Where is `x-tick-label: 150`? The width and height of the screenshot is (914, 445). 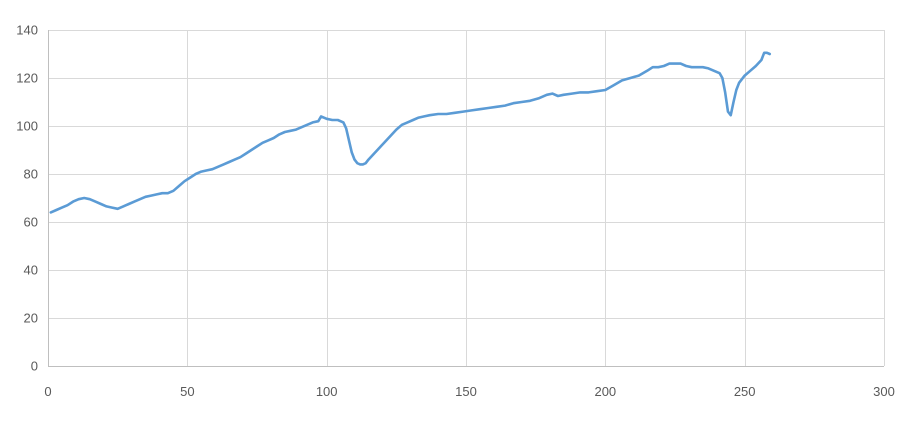 x-tick-label: 150 is located at coordinates (466, 391).